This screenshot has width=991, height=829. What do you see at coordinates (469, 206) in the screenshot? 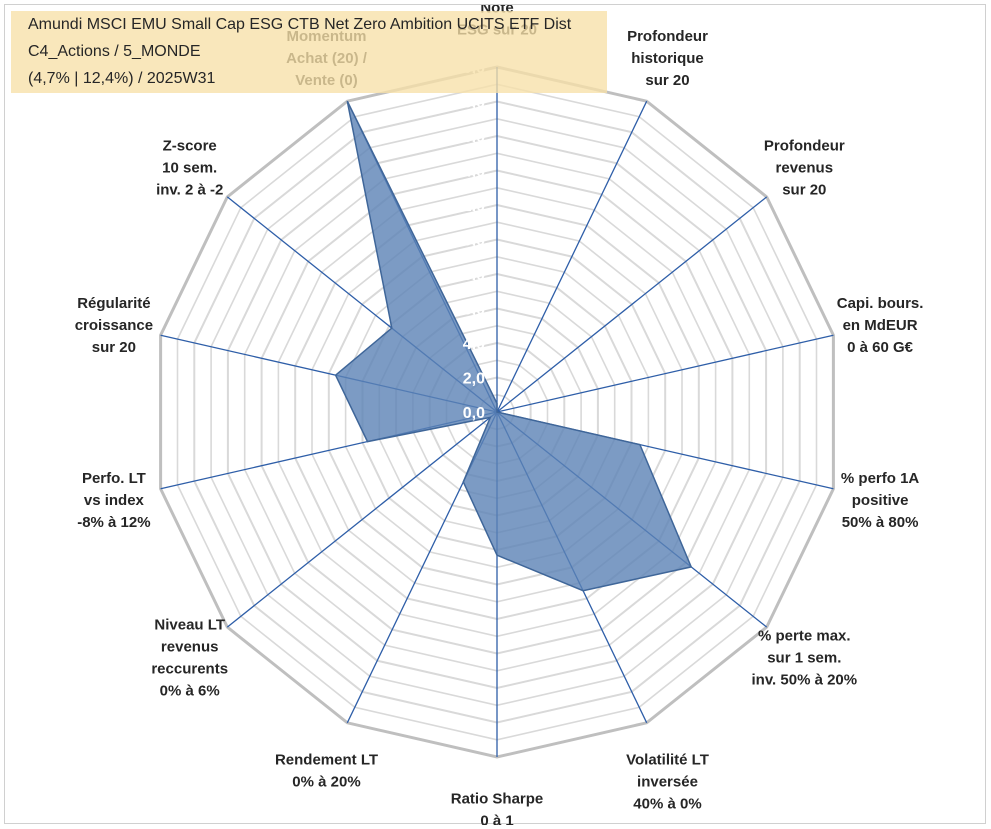
I see `tick-label-6: 12,0` at bounding box center [469, 206].